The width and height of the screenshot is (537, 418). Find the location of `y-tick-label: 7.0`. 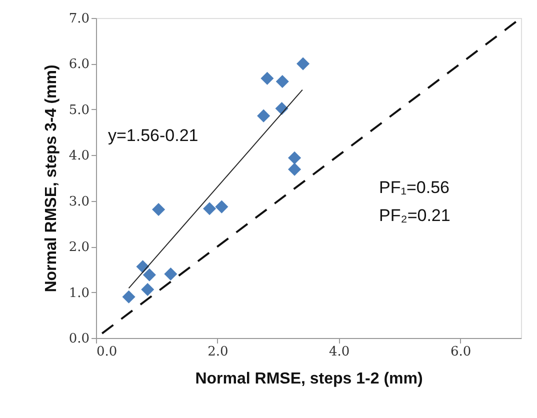

y-tick-label: 7.0 is located at coordinates (79, 19).